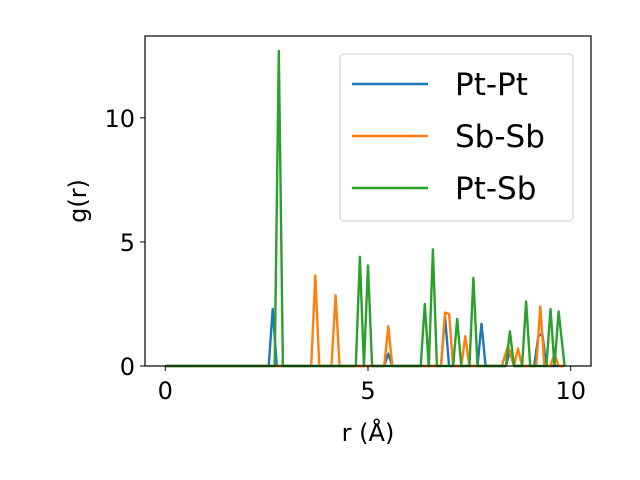 The image size is (640, 480). What do you see at coordinates (127, 243) in the screenshot?
I see `y-tick-label: 5` at bounding box center [127, 243].